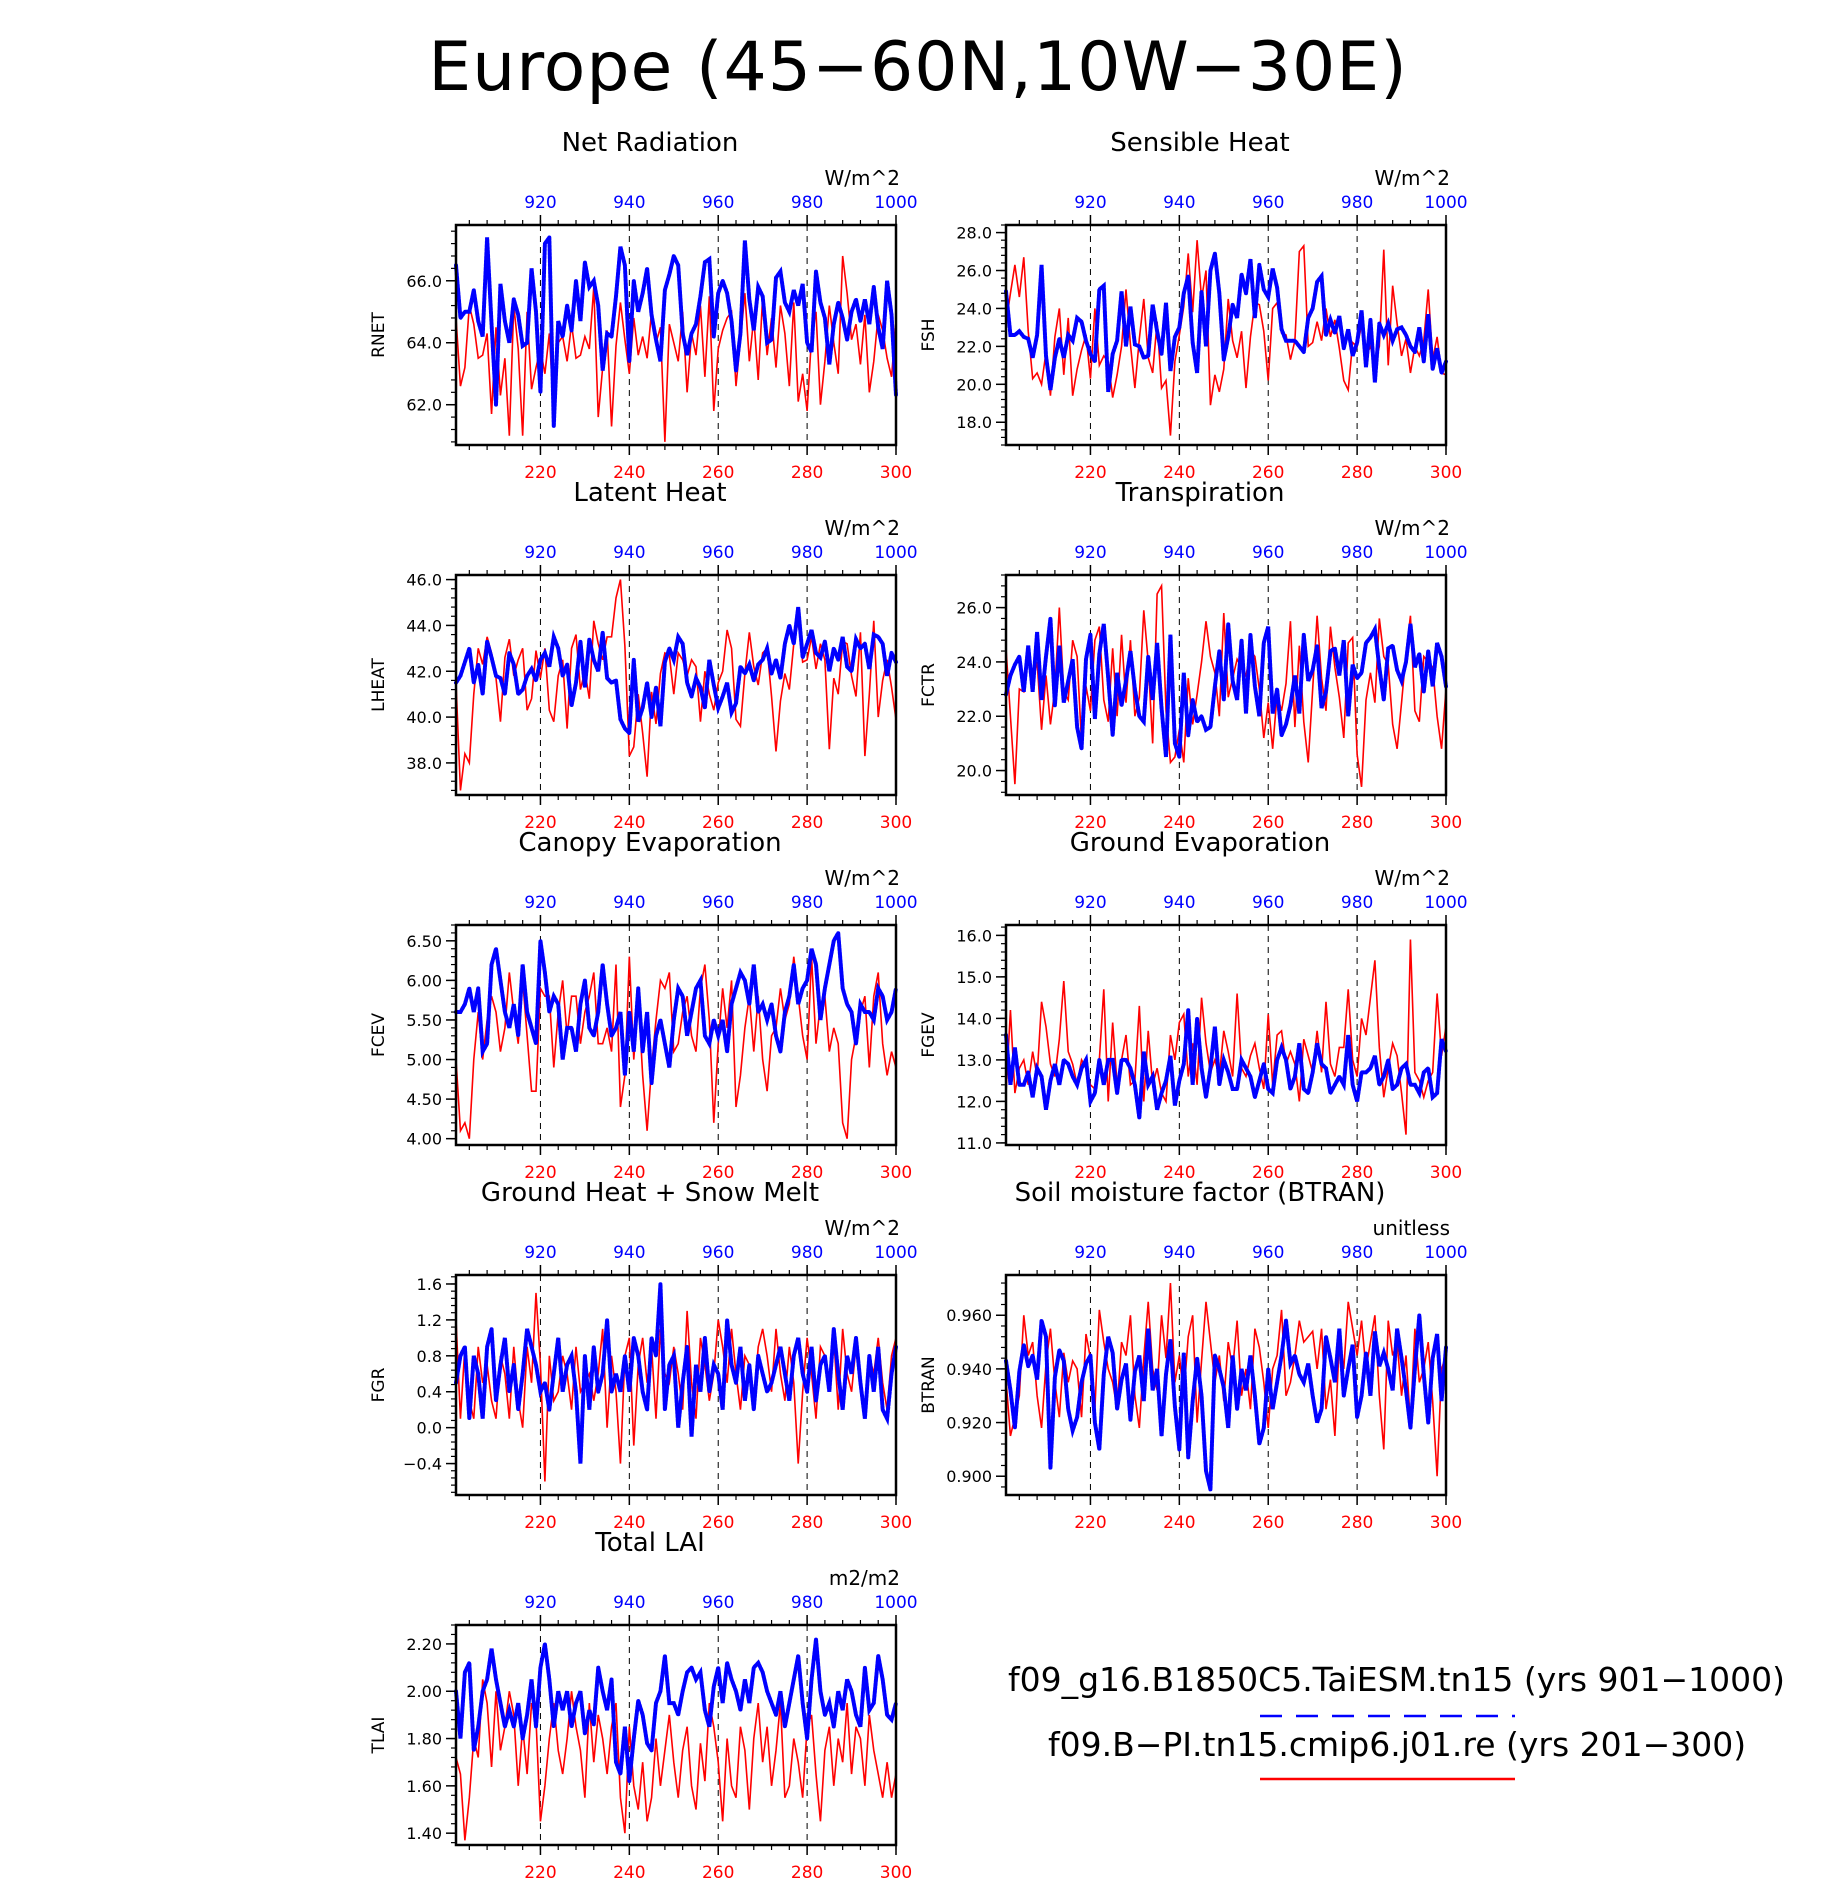 This screenshot has width=1836, height=1888. What do you see at coordinates (929, 1035) in the screenshot?
I see `y-axis-label: FGEV` at bounding box center [929, 1035].